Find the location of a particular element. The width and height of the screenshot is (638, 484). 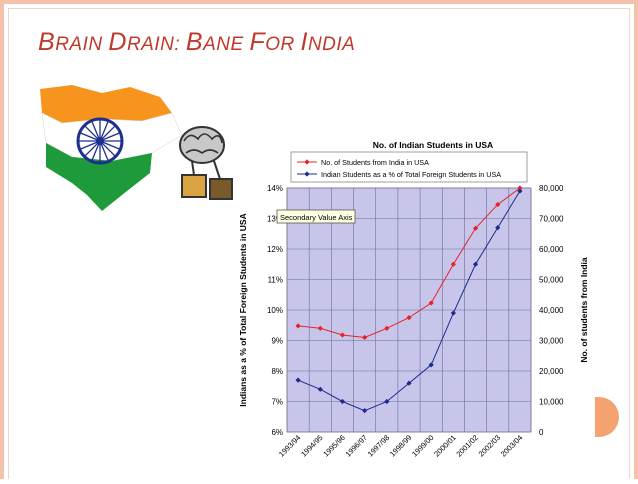

title-part: NDIA is located at coordinates (331, 44).